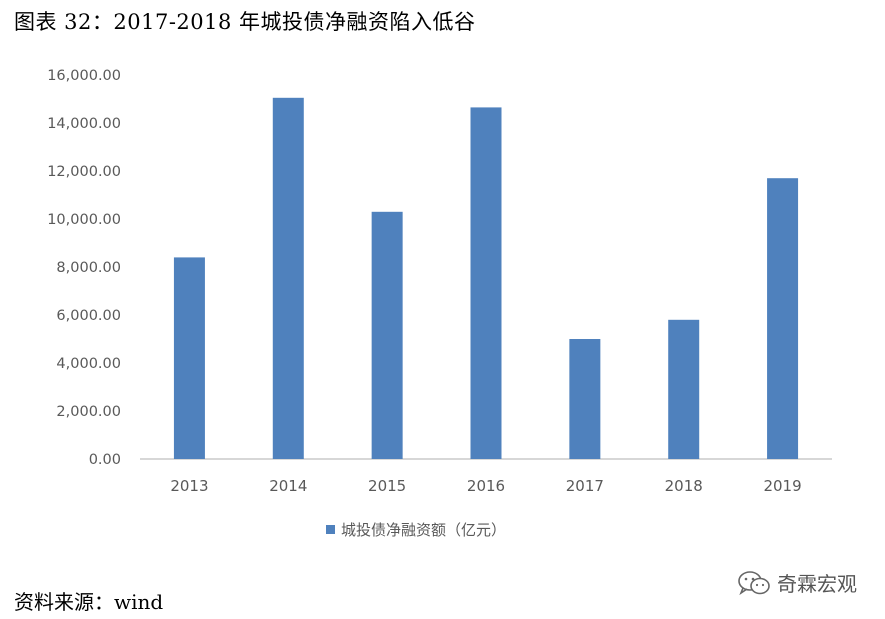 The width and height of the screenshot is (885, 619). Describe the element at coordinates (245, 22) in the screenshot. I see `figure-title: 图表 32：2017-2018 年城投债净融资陷入低谷` at that location.